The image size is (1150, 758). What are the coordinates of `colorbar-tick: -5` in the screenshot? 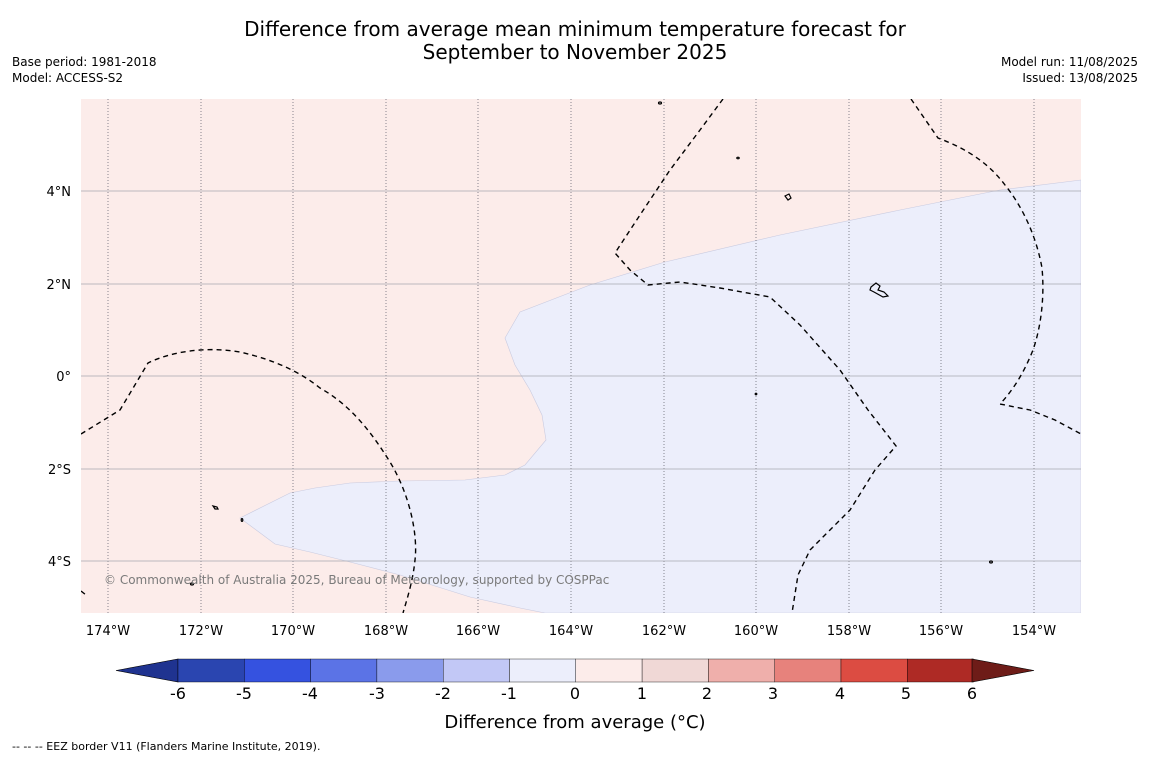 It's located at (244, 693).